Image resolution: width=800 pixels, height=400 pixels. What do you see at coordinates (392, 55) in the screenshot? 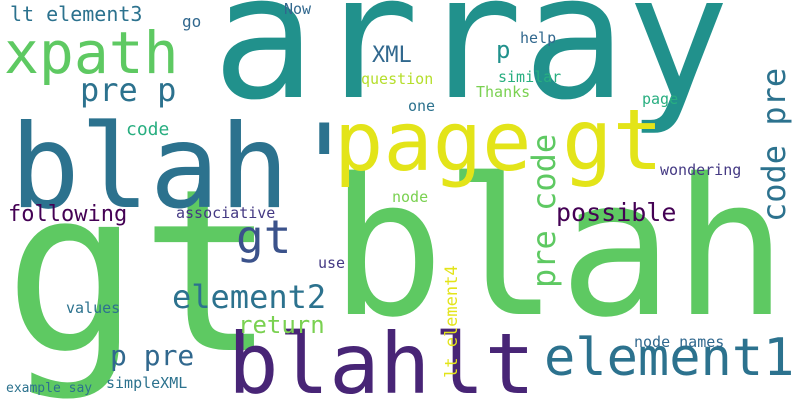
I see `word-xml: XML` at bounding box center [392, 55].